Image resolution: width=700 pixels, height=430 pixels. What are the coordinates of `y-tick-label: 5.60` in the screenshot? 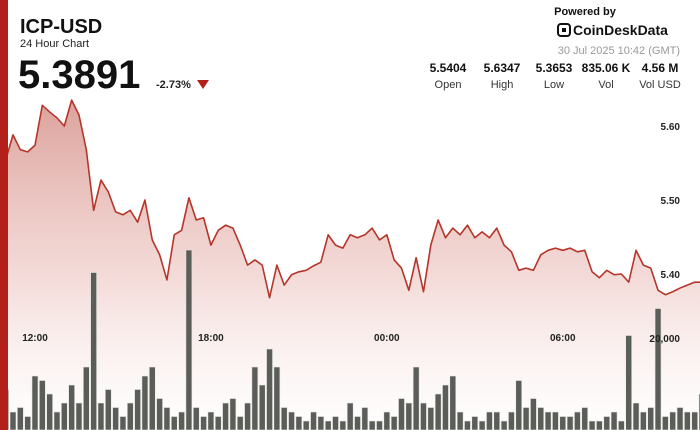 It's located at (671, 127).